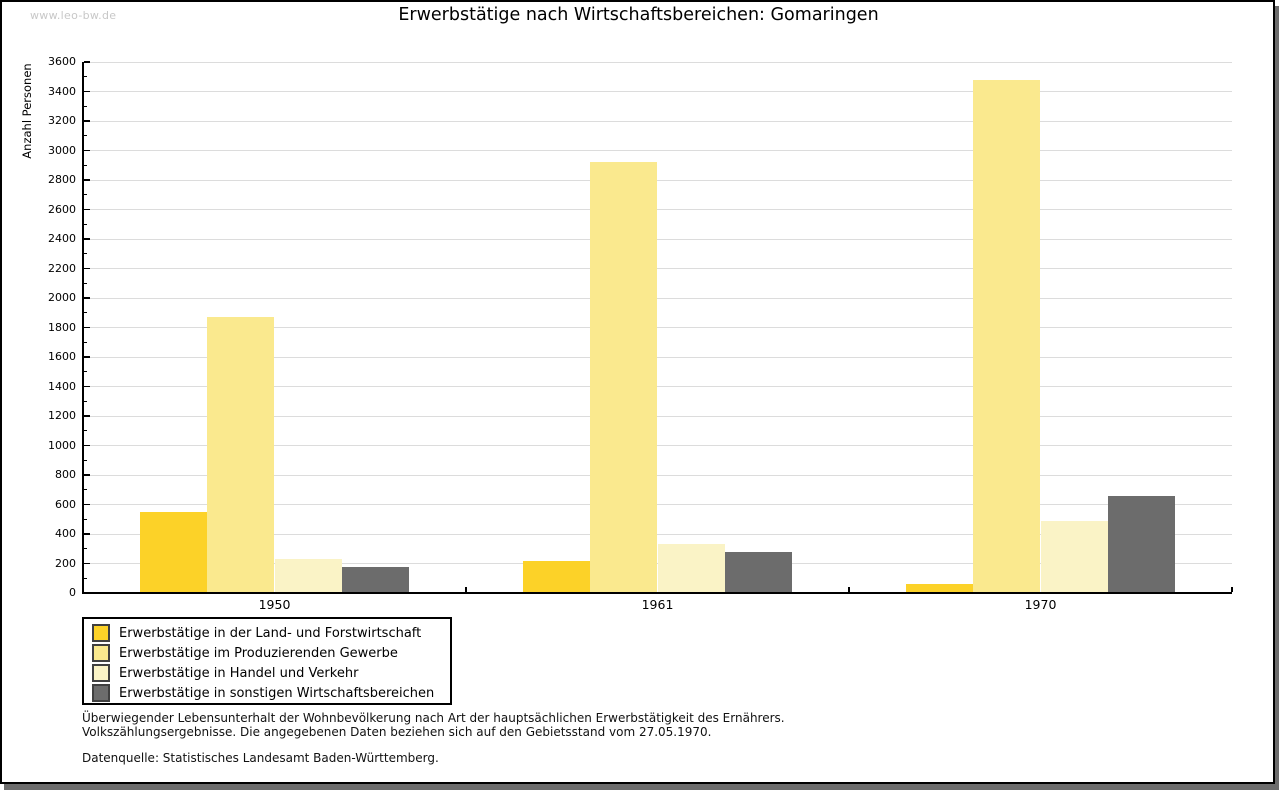  Describe the element at coordinates (62, 238) in the screenshot. I see `y-tick-label: 2400` at that location.